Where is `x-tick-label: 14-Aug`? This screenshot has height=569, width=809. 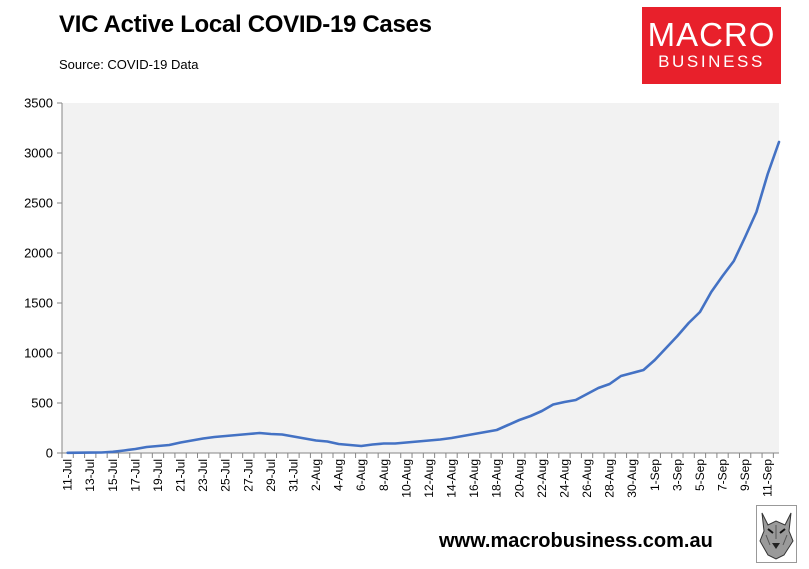 x-tick-label: 14-Aug is located at coordinates (452, 478).